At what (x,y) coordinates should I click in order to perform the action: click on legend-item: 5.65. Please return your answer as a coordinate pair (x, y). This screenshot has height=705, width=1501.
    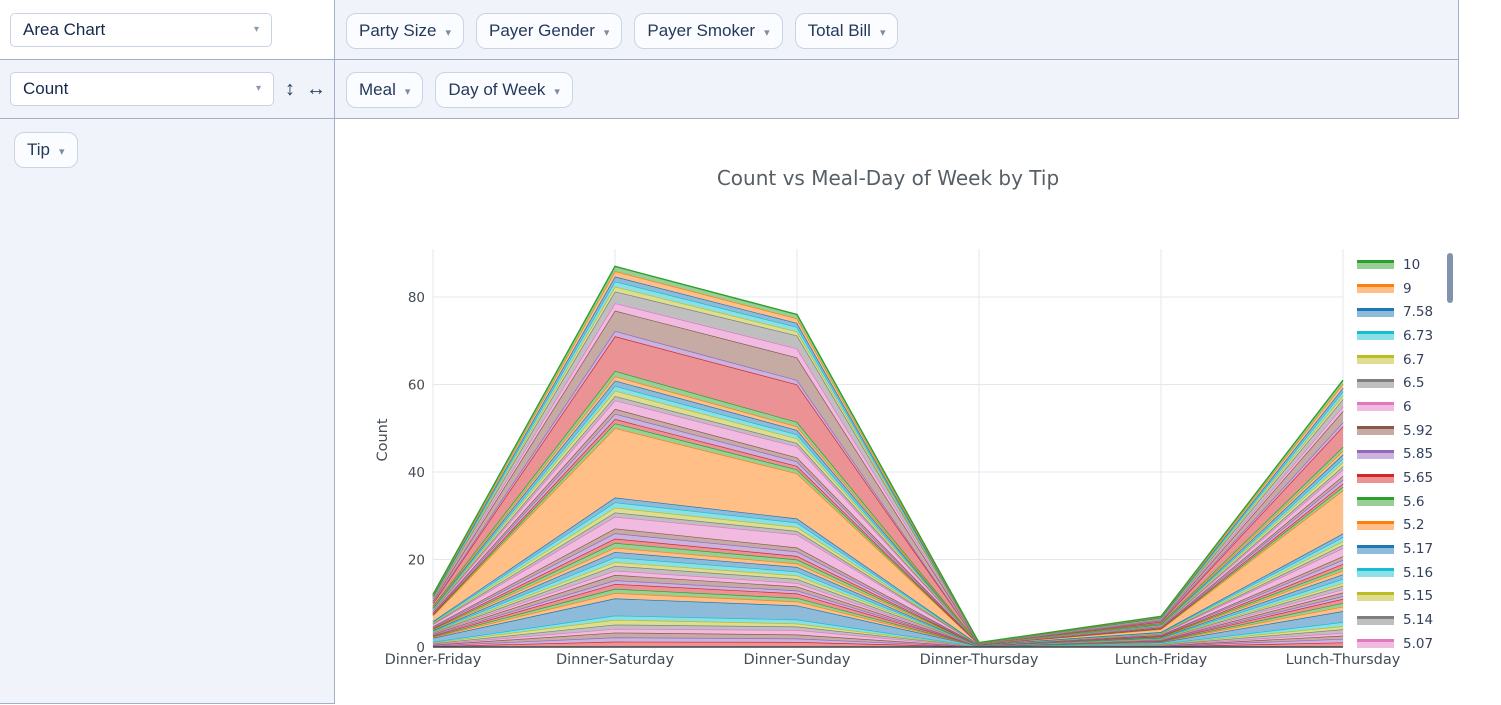
    Looking at the image, I should click on (1410, 478).